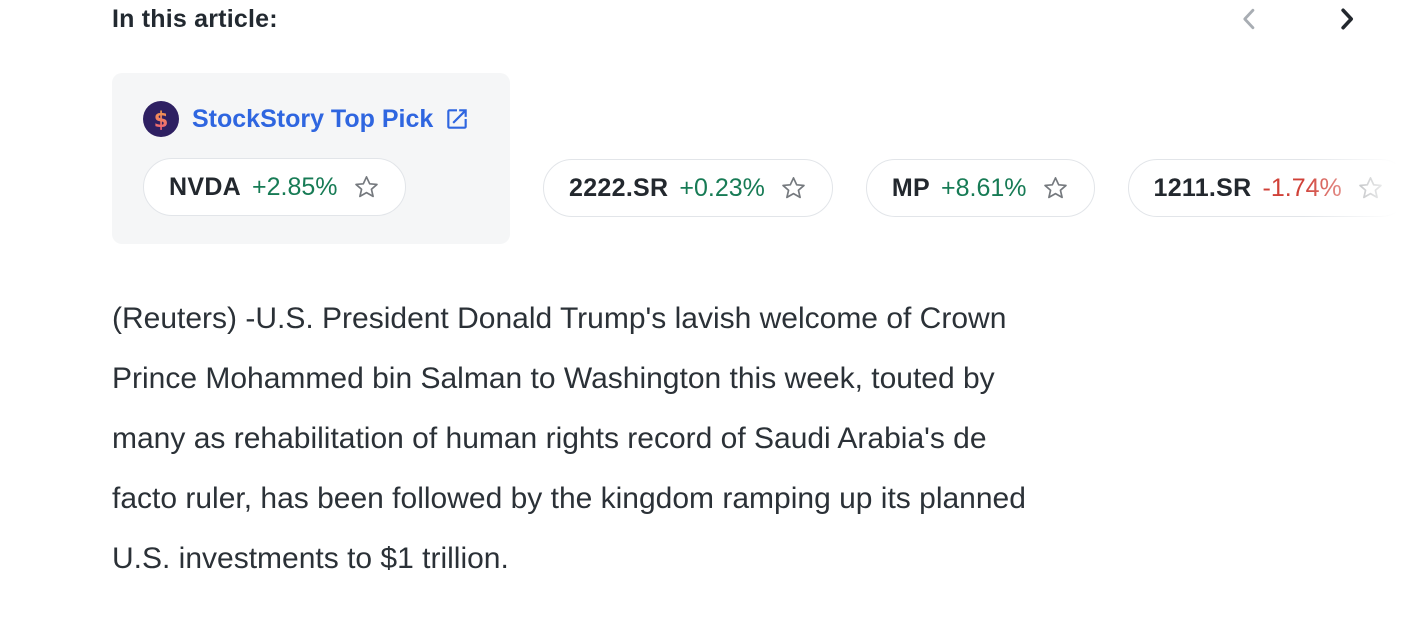  I want to click on ticker-change: +2.85%, so click(295, 186).